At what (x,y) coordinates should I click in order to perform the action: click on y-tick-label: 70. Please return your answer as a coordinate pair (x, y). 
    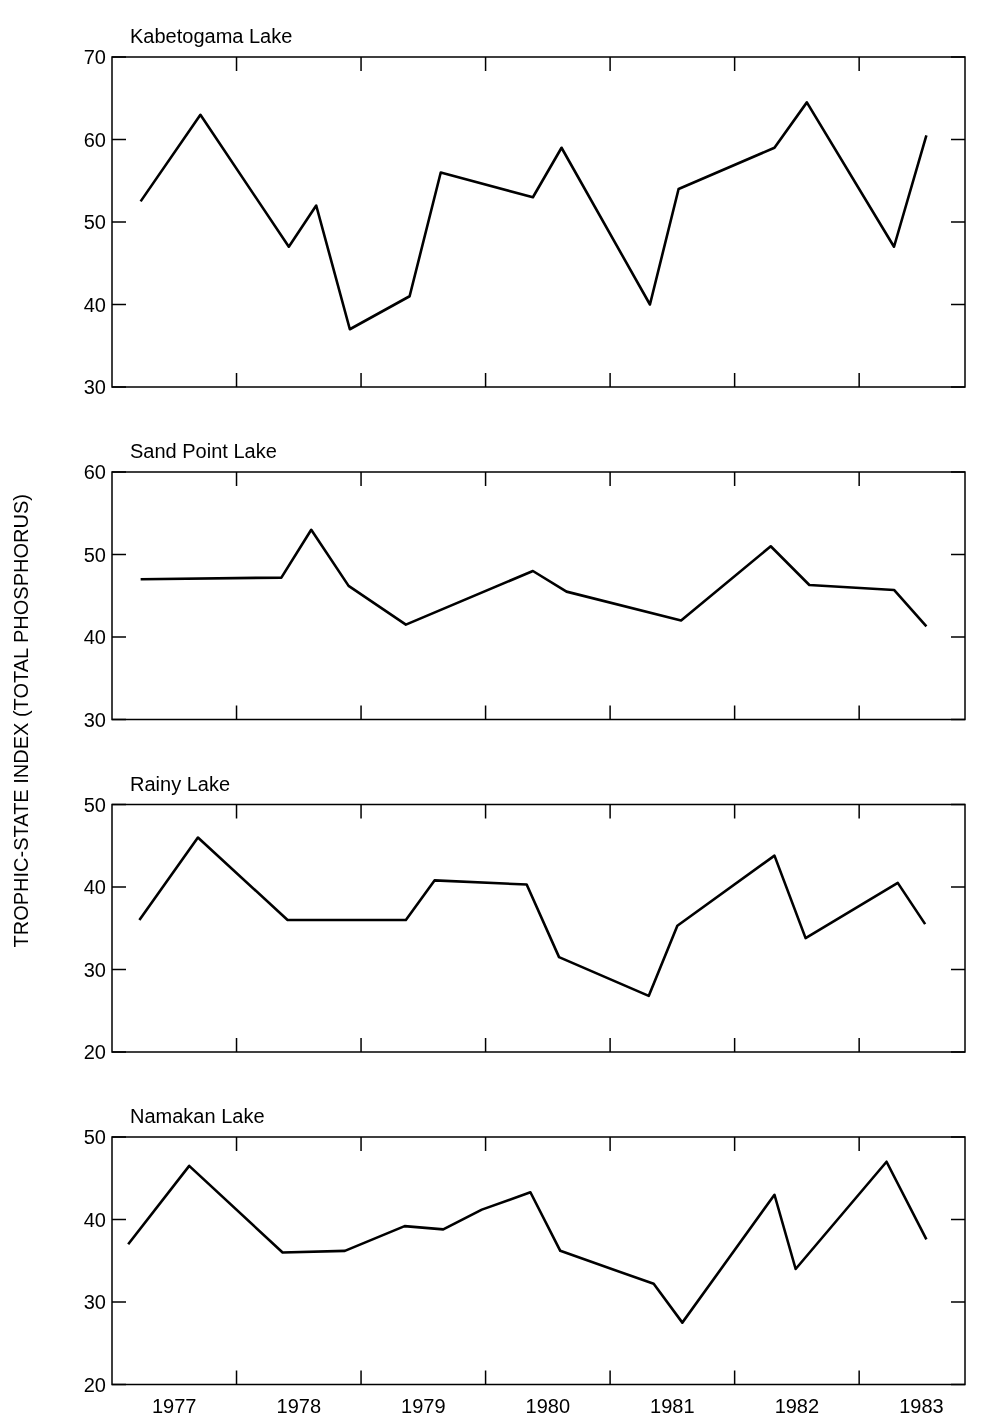
    Looking at the image, I should click on (94, 57).